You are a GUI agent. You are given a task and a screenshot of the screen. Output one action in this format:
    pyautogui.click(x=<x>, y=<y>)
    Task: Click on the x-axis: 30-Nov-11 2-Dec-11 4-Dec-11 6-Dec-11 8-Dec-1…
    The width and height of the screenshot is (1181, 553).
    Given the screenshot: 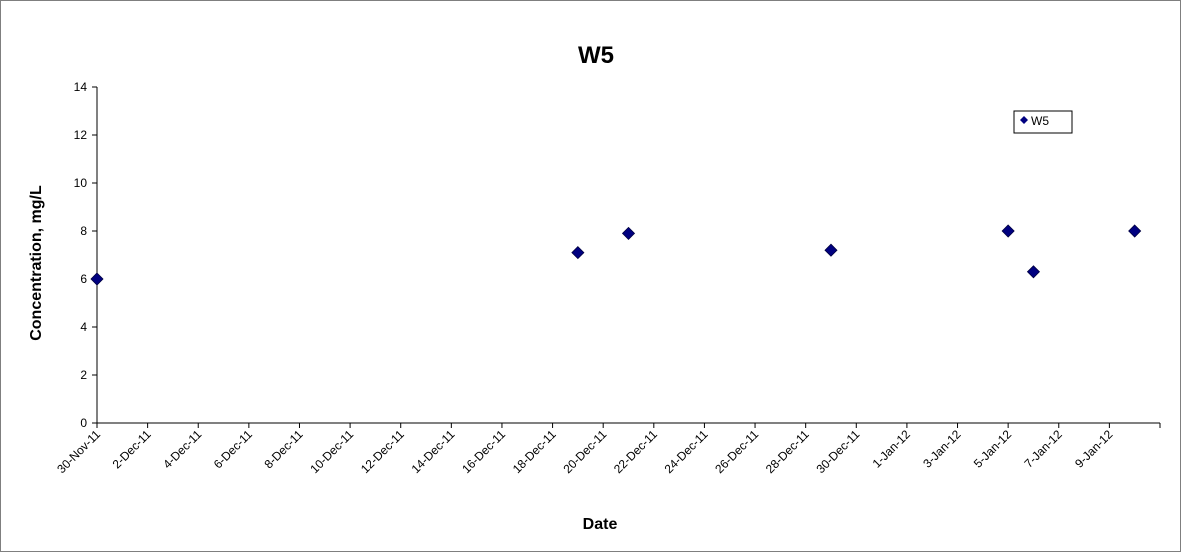 What is the action you would take?
    pyautogui.click(x=607, y=449)
    